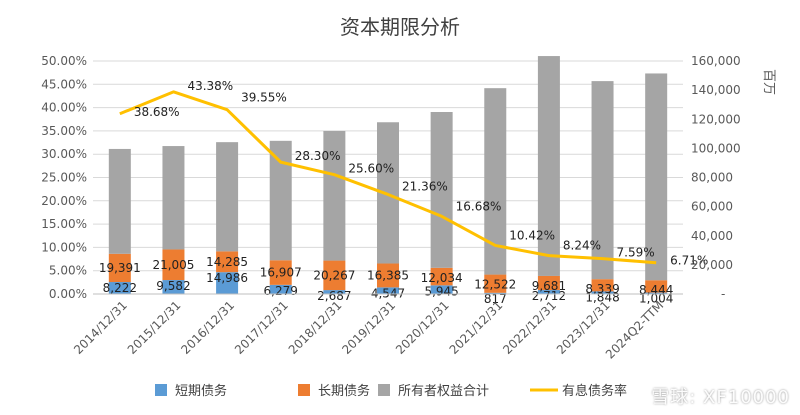 Image resolution: width=800 pixels, height=415 pixels. I want to click on long-term-debt-label: 20,267, so click(334, 275).